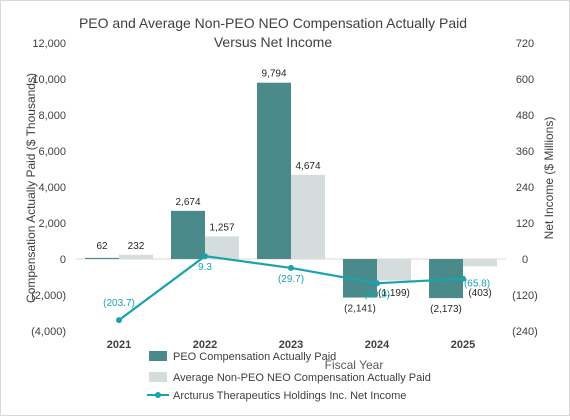 The height and width of the screenshot is (420, 570). What do you see at coordinates (52, 152) in the screenshot?
I see `y-left-tick-label: 6,000` at bounding box center [52, 152].